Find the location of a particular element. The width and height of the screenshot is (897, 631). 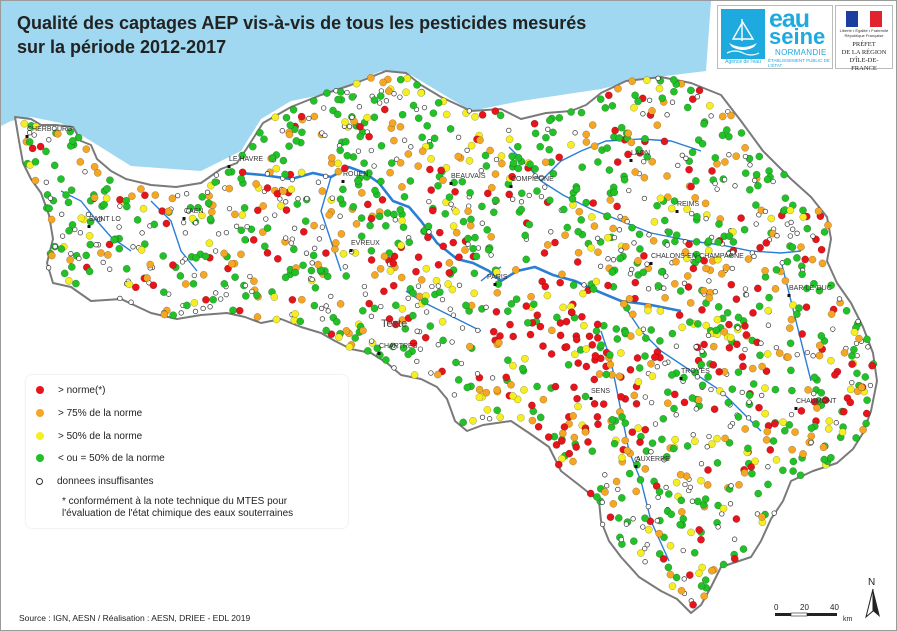

legend-item-above-75: > 75% de la norme is located at coordinates (89, 413).